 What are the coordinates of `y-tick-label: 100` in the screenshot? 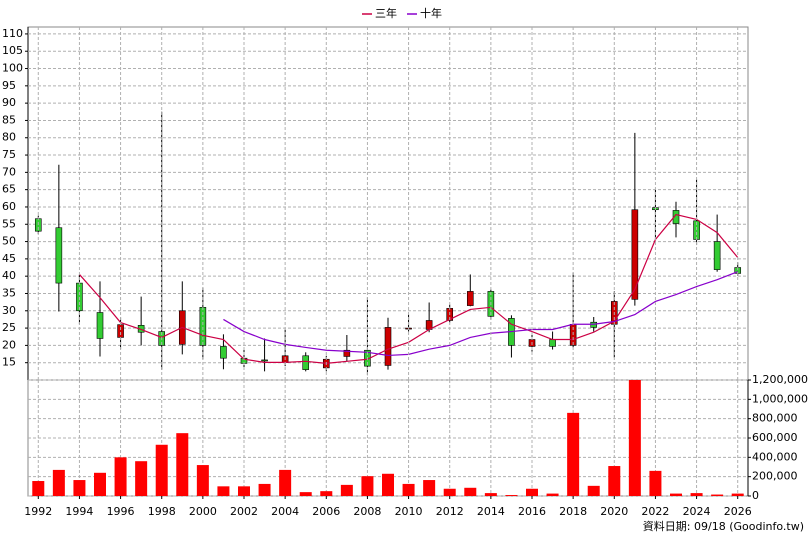 It's located at (12, 68).